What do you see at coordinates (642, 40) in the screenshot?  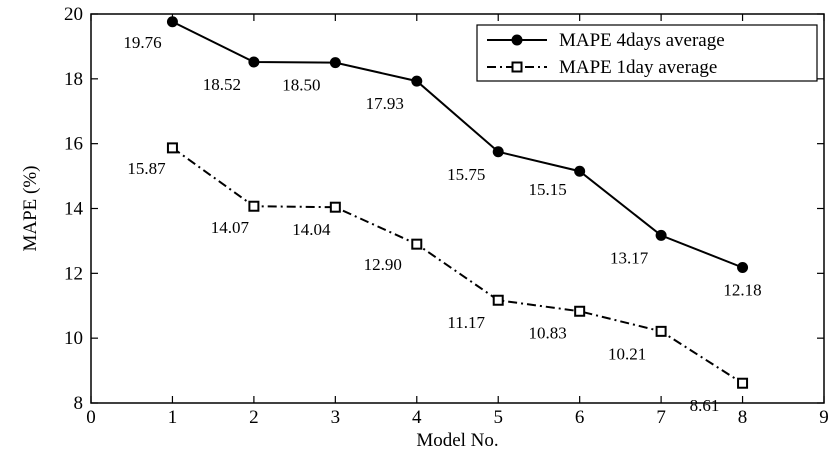 I see `legend-label-1: MAPE 4days average` at bounding box center [642, 40].